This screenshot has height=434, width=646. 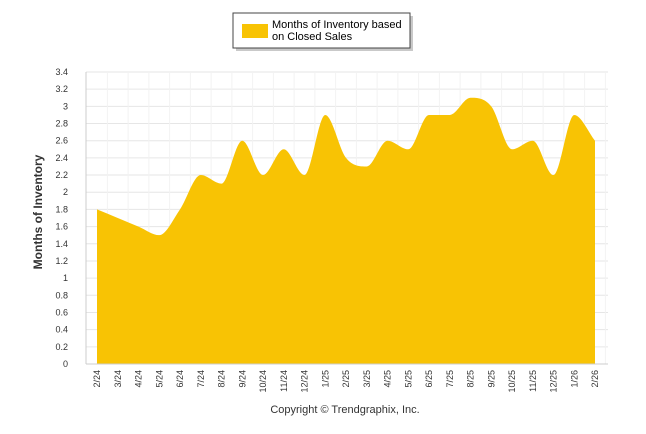 What do you see at coordinates (471, 379) in the screenshot?
I see `x-tick-label: 8/25` at bounding box center [471, 379].